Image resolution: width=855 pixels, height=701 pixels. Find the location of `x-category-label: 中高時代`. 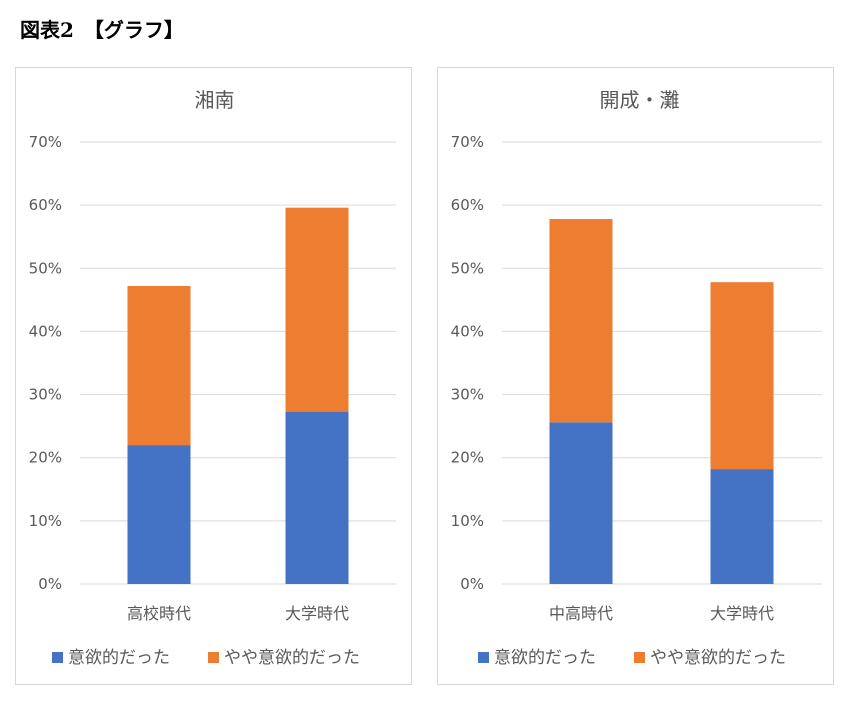

x-category-label: 中高時代 is located at coordinates (581, 613).